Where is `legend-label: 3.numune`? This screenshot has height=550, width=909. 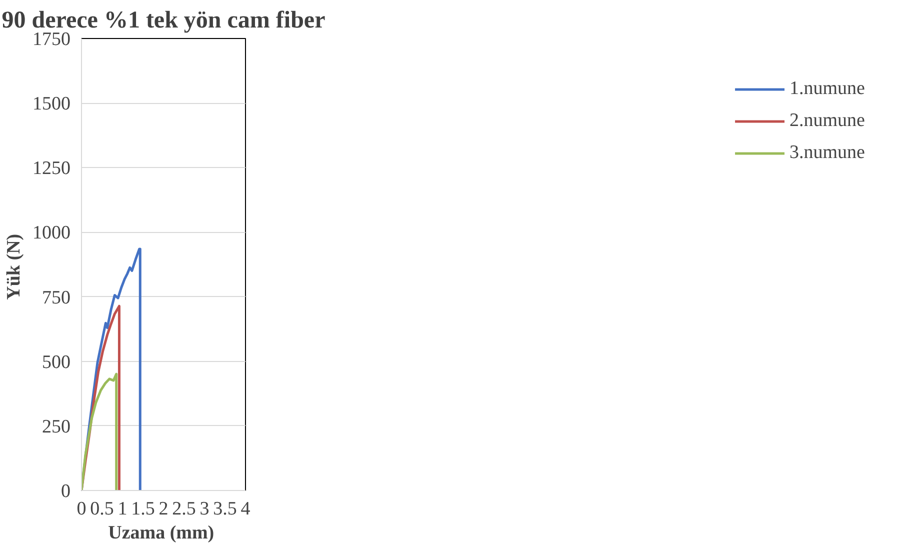 legend-label: 3.numune is located at coordinates (827, 153).